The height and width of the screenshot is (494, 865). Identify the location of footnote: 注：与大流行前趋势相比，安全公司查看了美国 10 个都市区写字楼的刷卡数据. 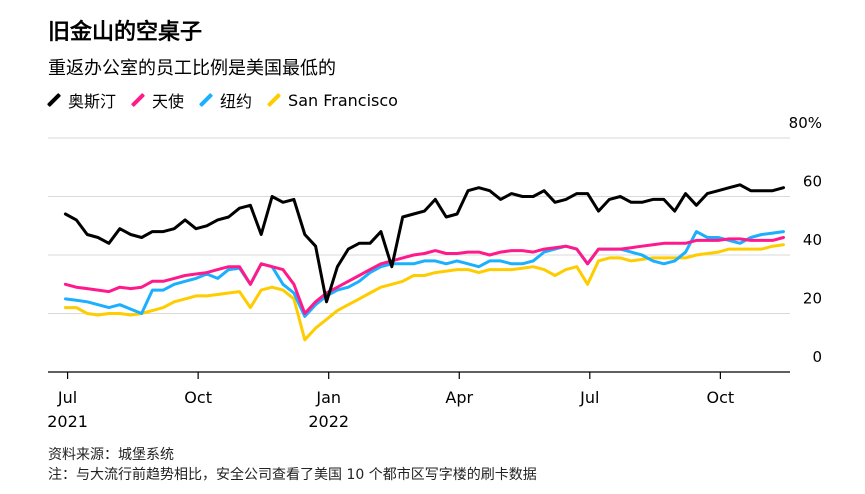
(292, 475).